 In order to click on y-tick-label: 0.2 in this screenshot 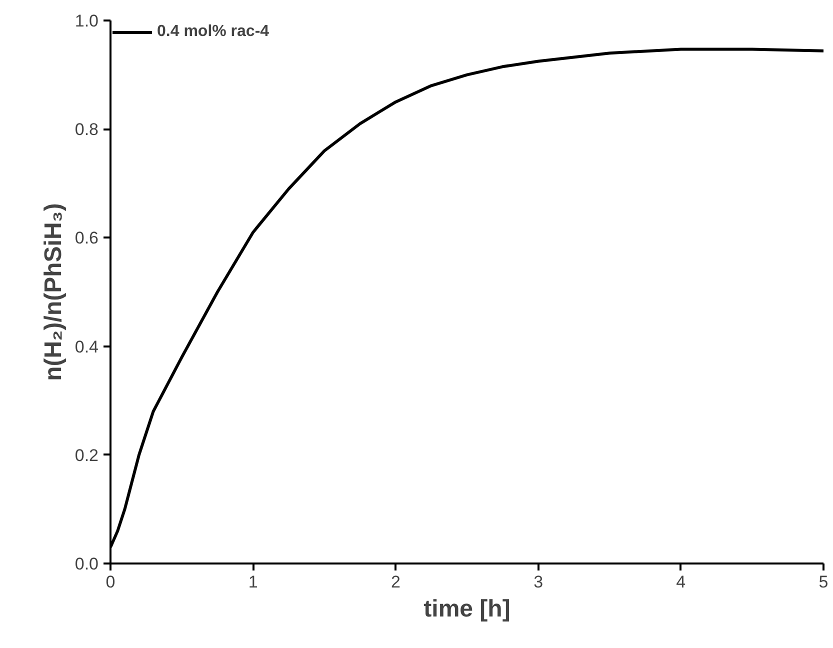, I will do `click(86, 455)`.